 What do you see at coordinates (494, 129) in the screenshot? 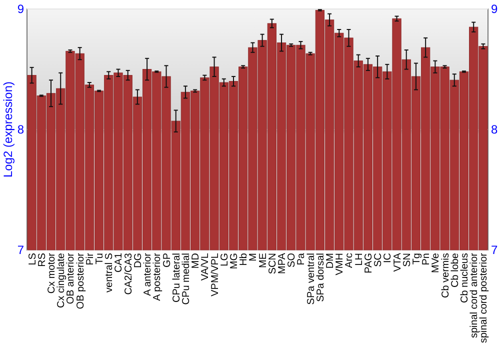
I see `y2-tick-label: 8` at bounding box center [494, 129].